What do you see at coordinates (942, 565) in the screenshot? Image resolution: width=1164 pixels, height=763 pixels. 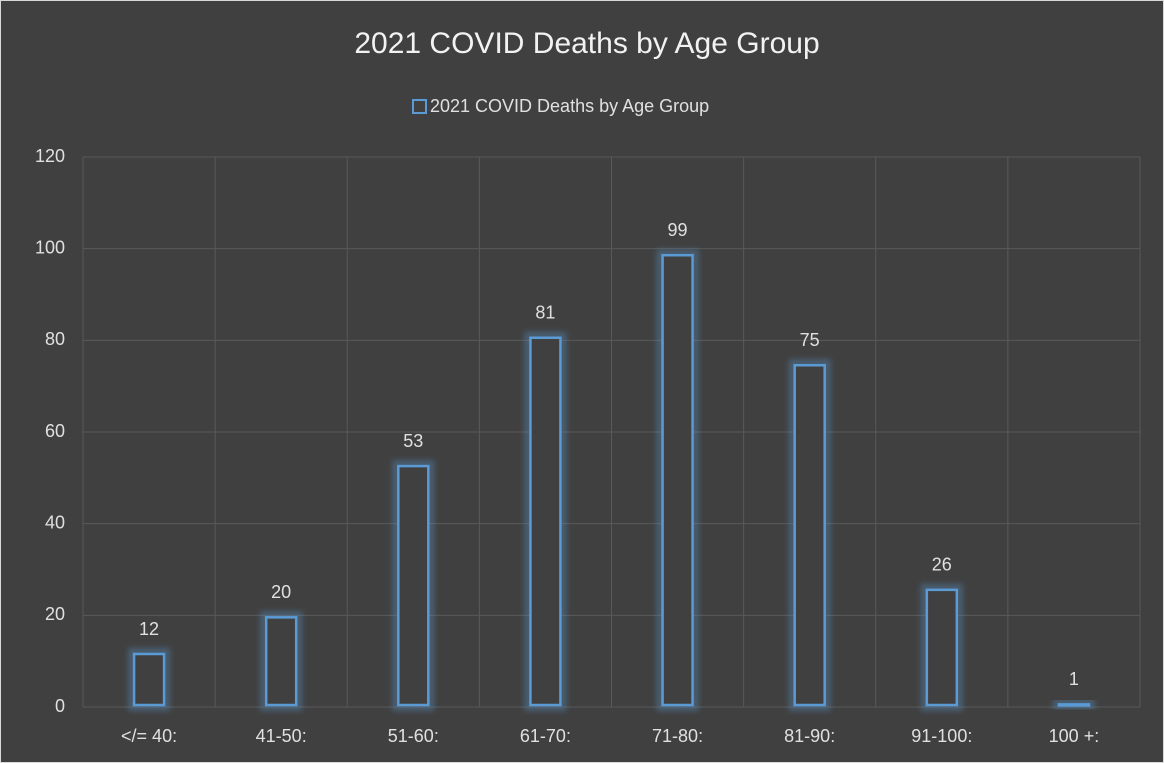 I see `data-label: 26` at bounding box center [942, 565].